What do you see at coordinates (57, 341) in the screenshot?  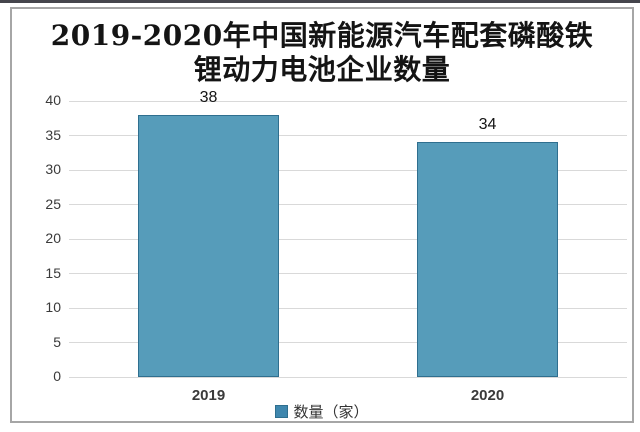 I see `y-axis-tick-label: 5` at bounding box center [57, 341].